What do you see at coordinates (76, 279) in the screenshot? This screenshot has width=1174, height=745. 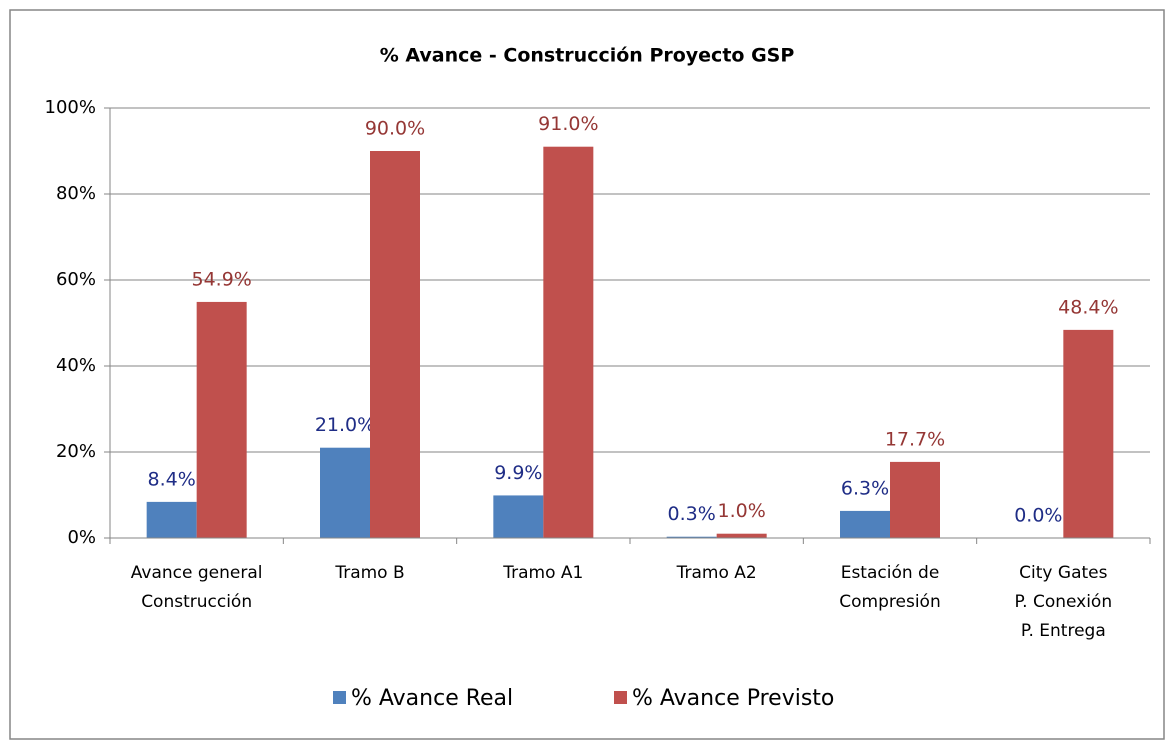 I see `y-tick-label: 60%` at bounding box center [76, 279].